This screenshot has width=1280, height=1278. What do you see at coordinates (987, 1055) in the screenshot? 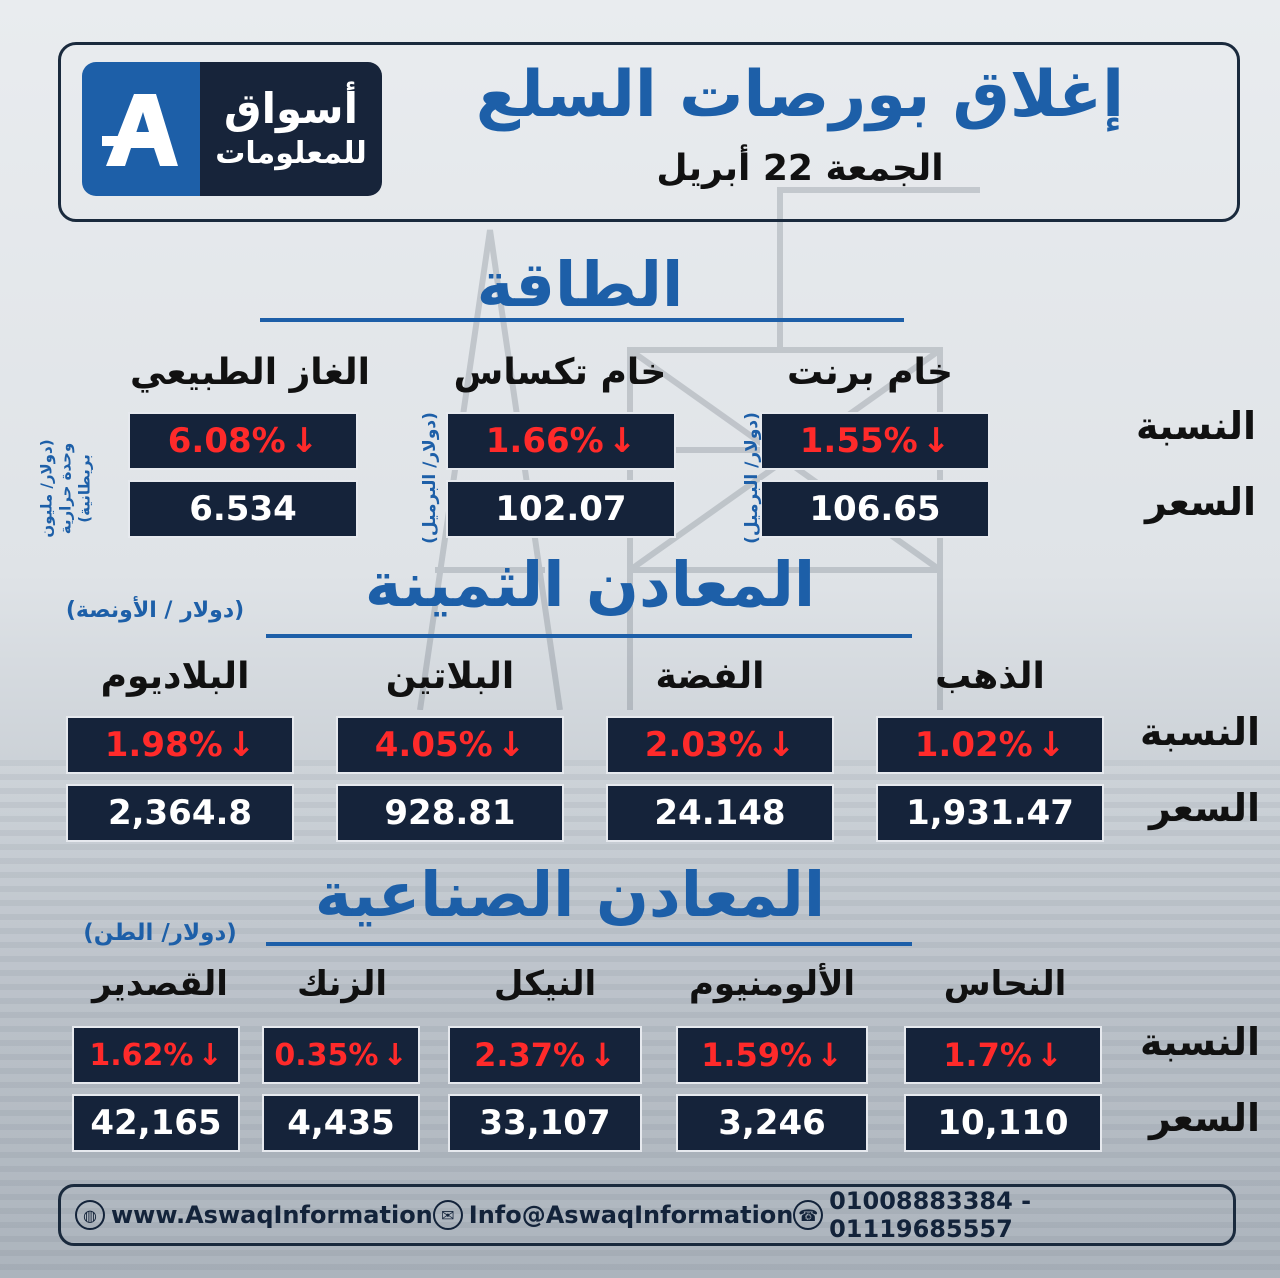
I see `copper-change: 1.7%` at bounding box center [987, 1055].